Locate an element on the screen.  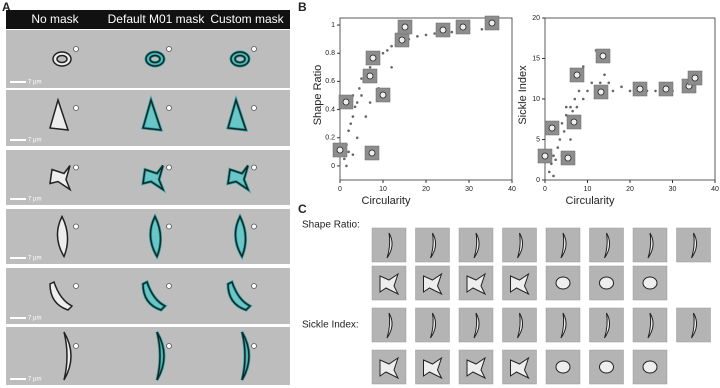
y-tick-label: 0 is located at coordinates (333, 166).